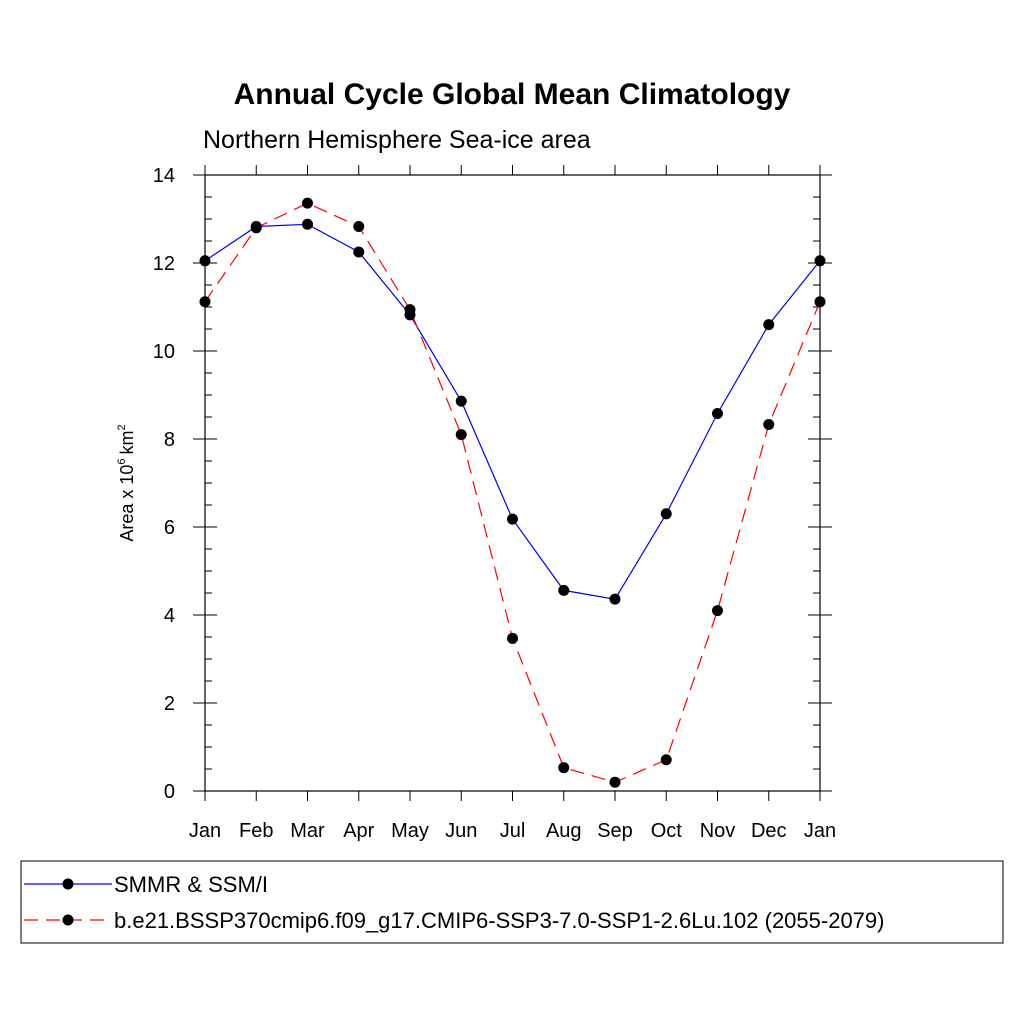  What do you see at coordinates (164, 264) in the screenshot?
I see `y-tick-label: 12` at bounding box center [164, 264].